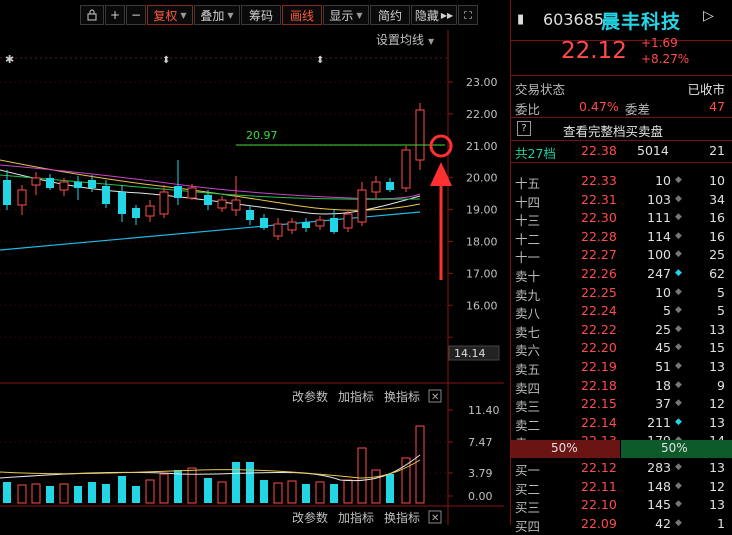  What do you see at coordinates (621, 505) in the screenshot?
I see `bid-row: 买三 22.10 145 13 ◆` at bounding box center [621, 505].